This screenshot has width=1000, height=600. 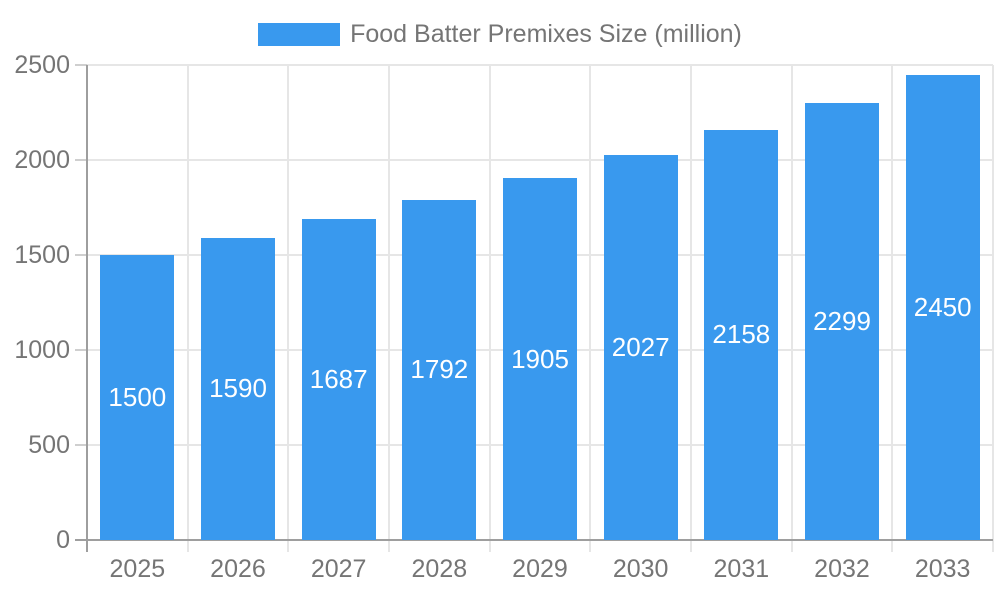 I want to click on y-axis-label: 2500, so click(x=42, y=65).